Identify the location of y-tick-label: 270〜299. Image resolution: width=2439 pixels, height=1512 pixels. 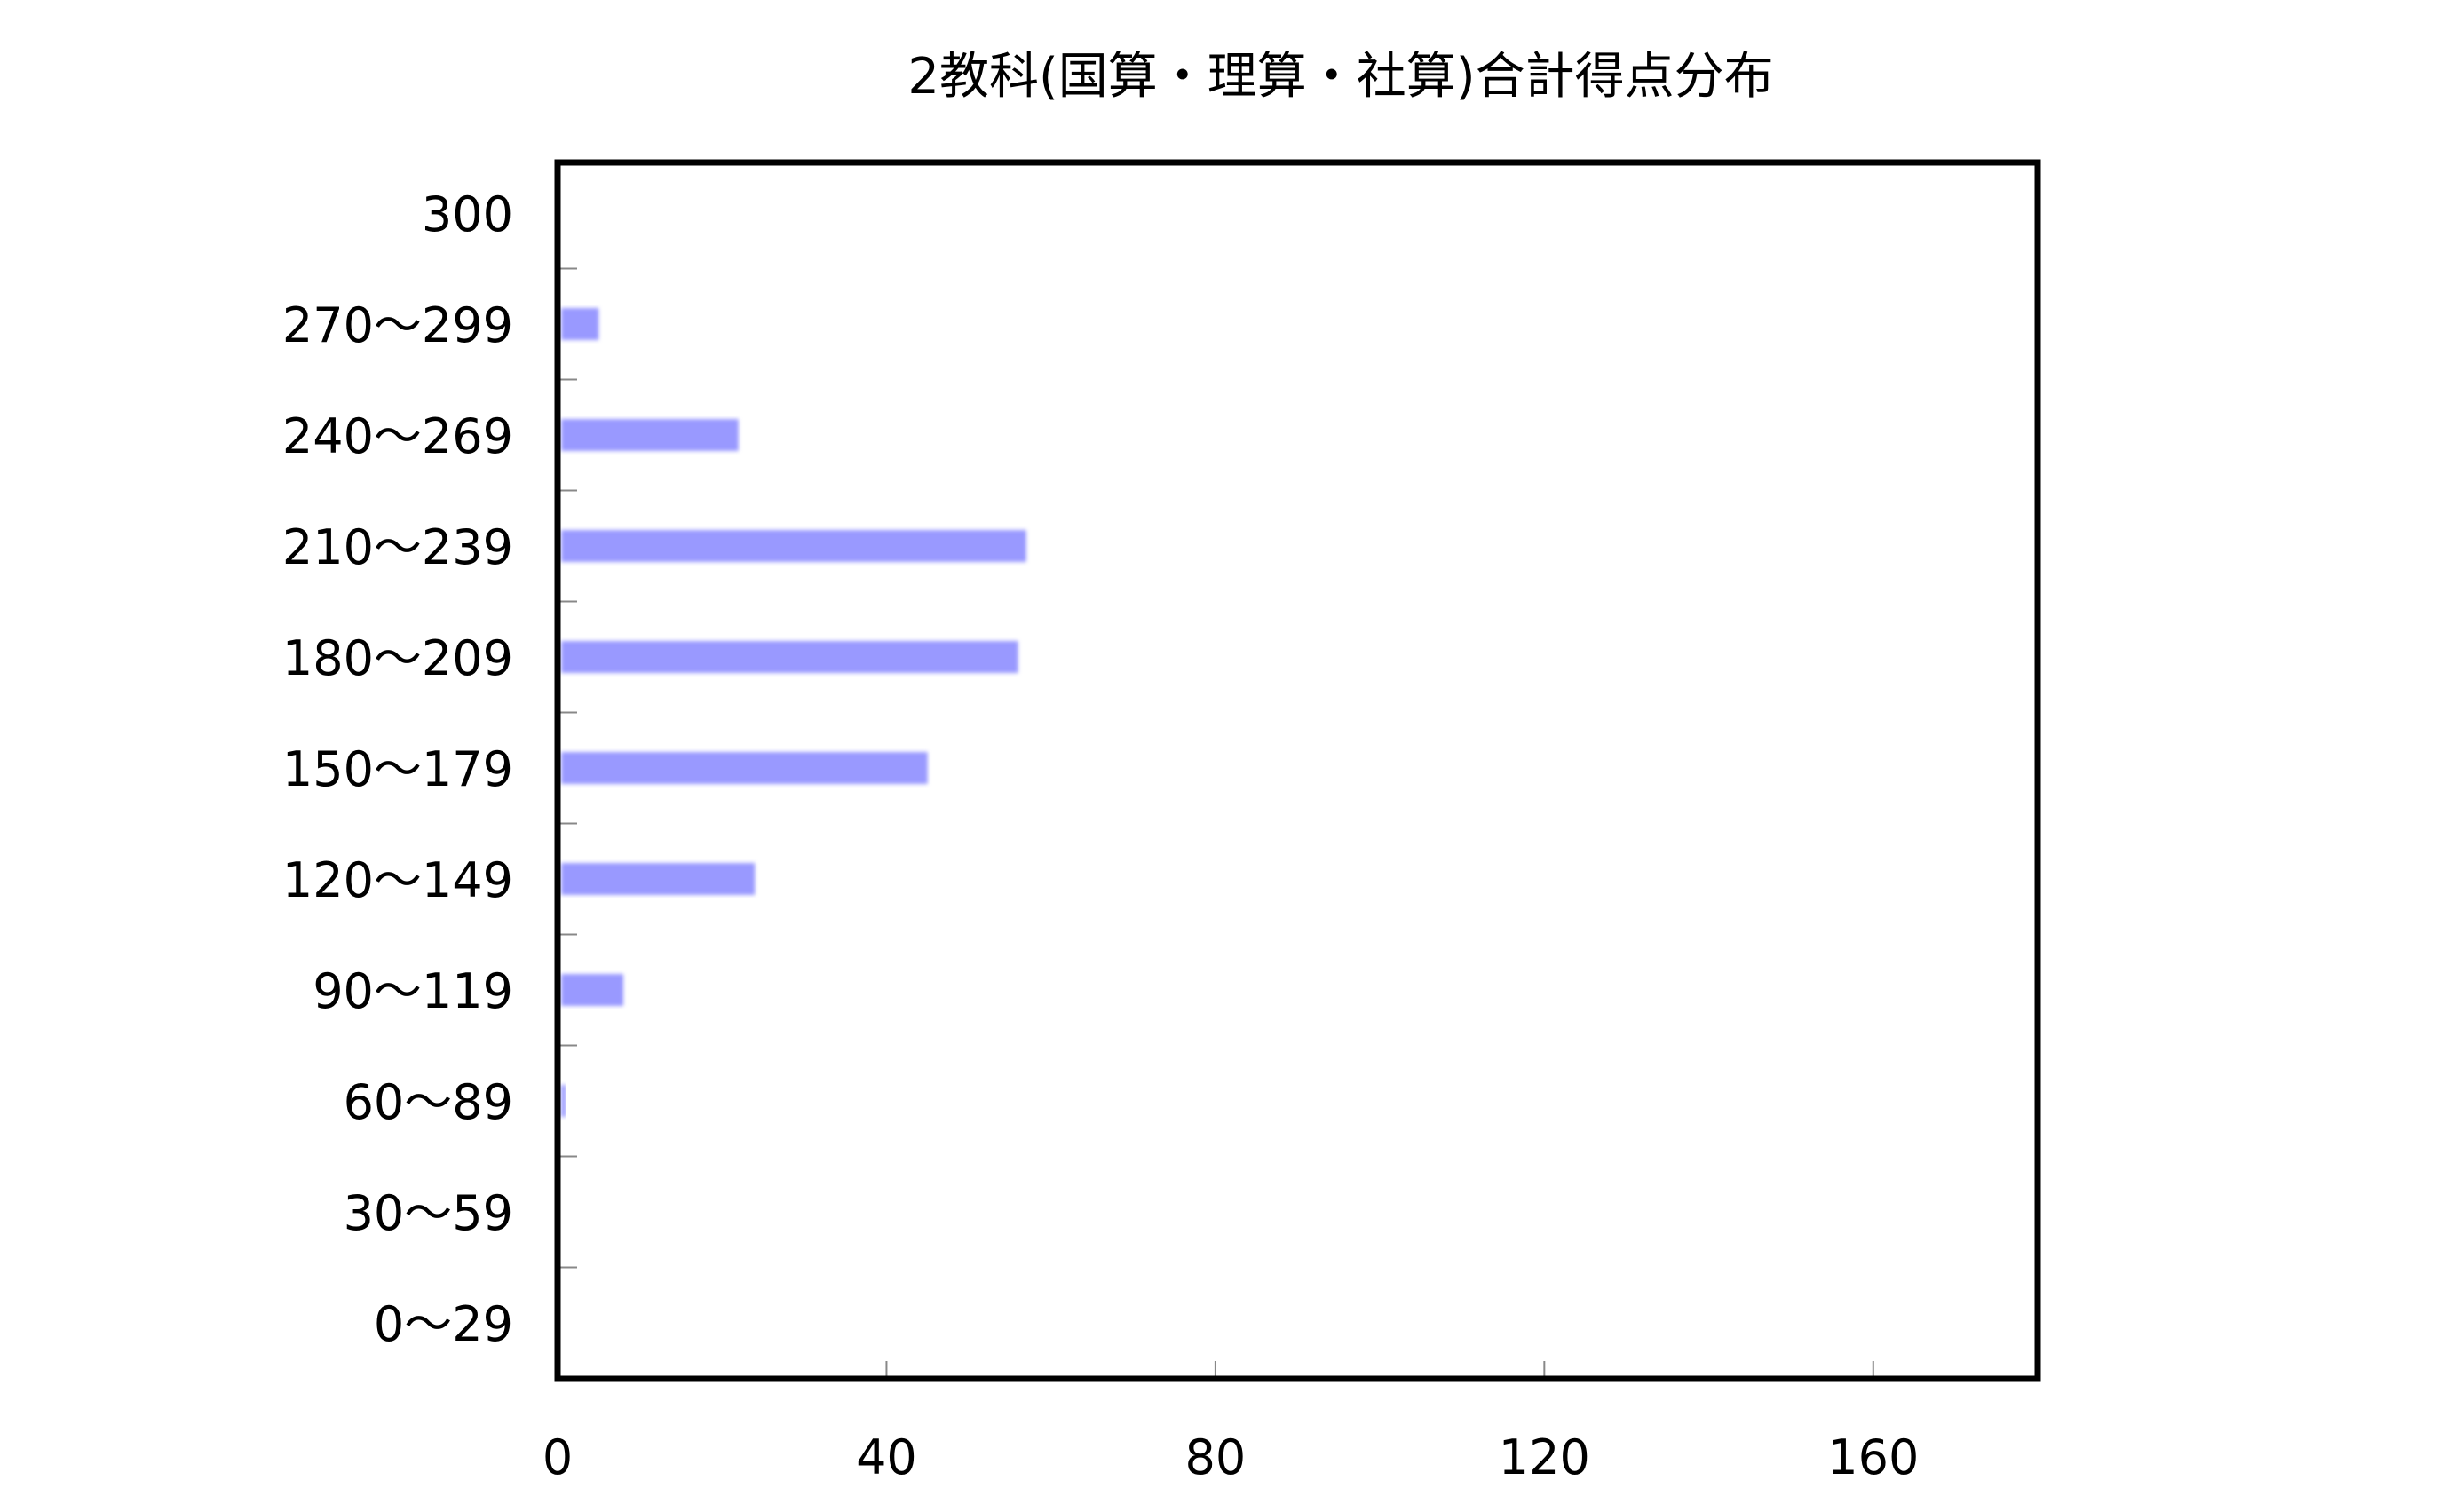
(397, 325).